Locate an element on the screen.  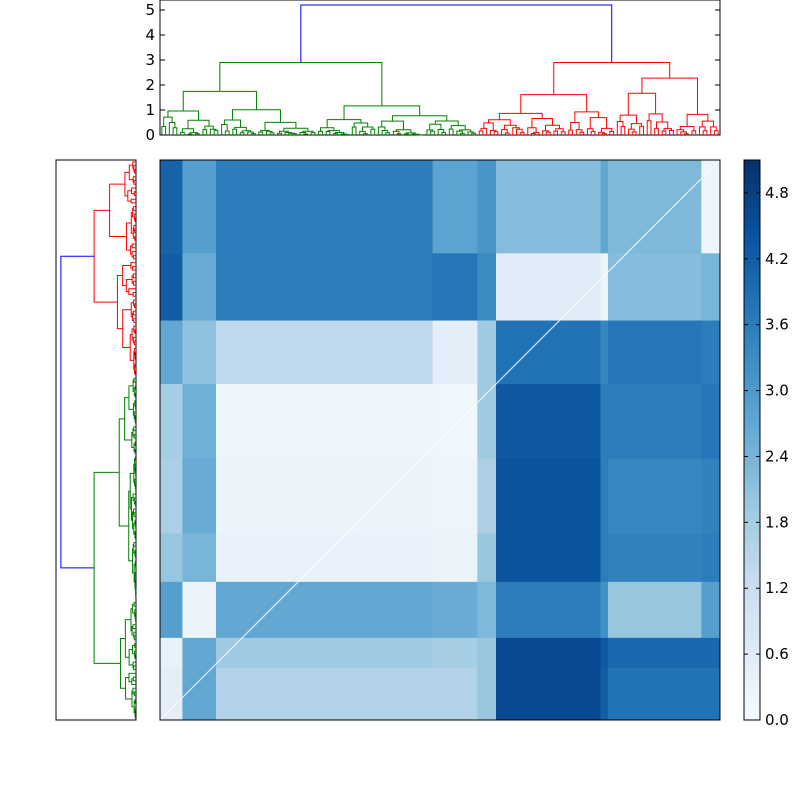
colorbar-gradient is located at coordinates (752, 440).